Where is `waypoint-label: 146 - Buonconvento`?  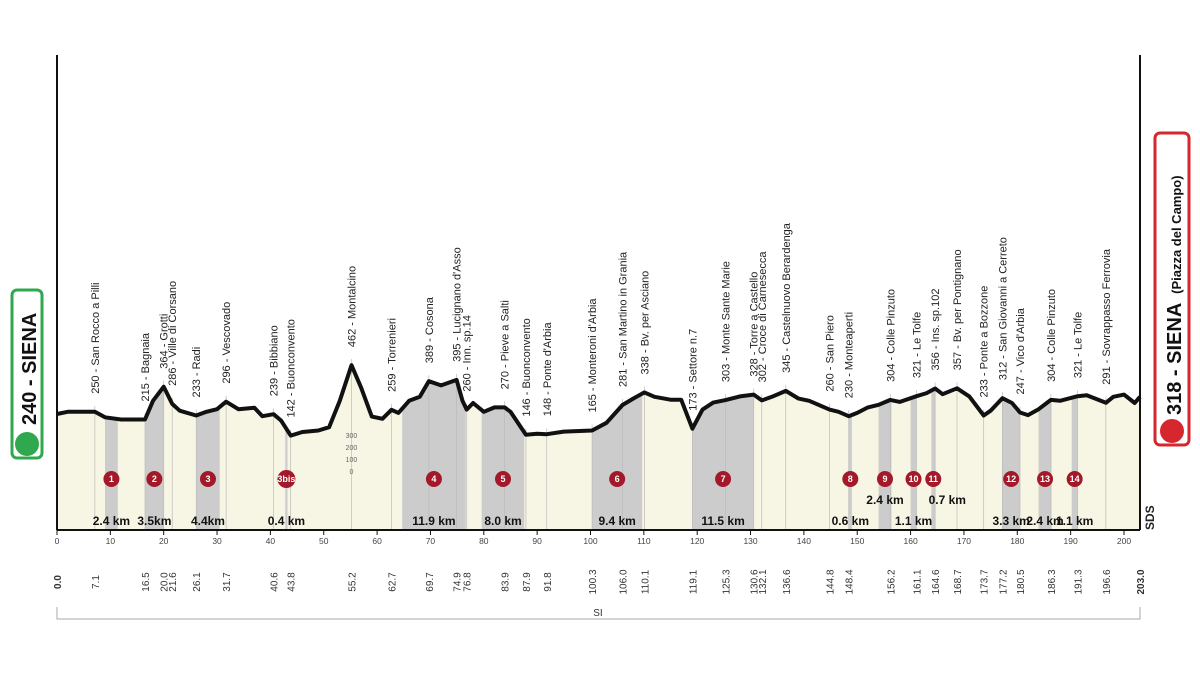 waypoint-label: 146 - Buonconvento is located at coordinates (527, 367).